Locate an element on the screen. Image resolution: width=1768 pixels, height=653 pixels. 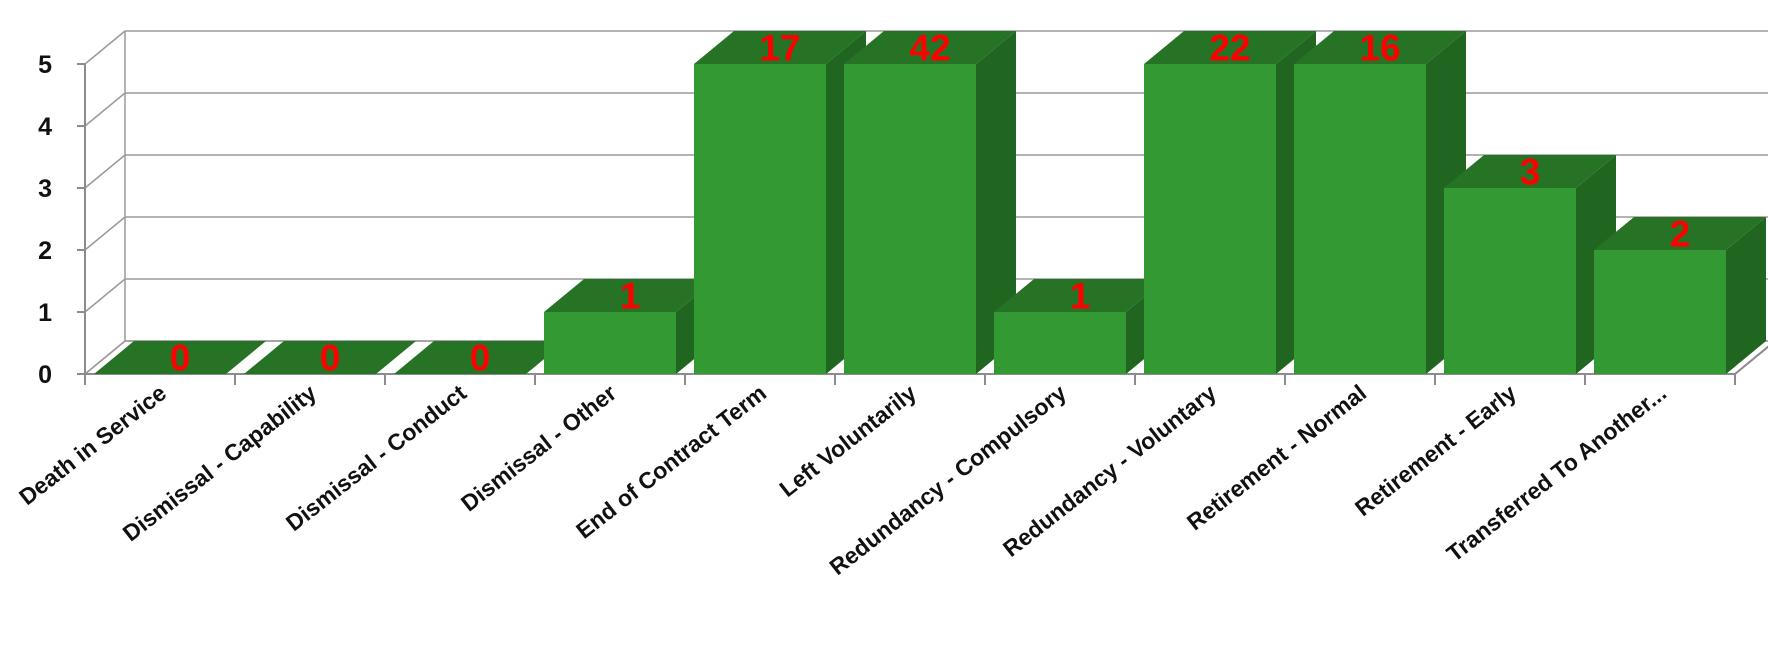
x-tick-label: Retirement - Early is located at coordinates (1435, 450).